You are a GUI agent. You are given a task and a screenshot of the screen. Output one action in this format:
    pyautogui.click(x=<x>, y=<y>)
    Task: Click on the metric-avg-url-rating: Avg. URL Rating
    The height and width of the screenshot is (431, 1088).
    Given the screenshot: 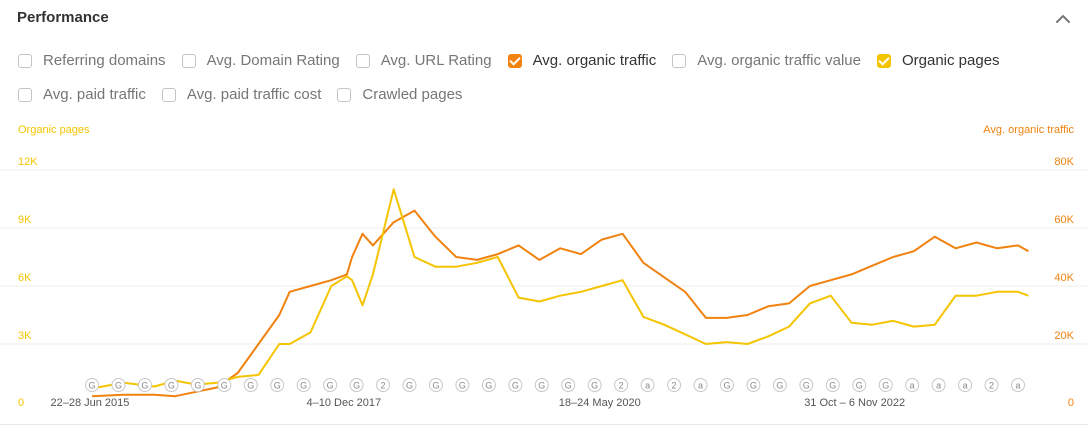 What is the action you would take?
    pyautogui.click(x=423, y=60)
    